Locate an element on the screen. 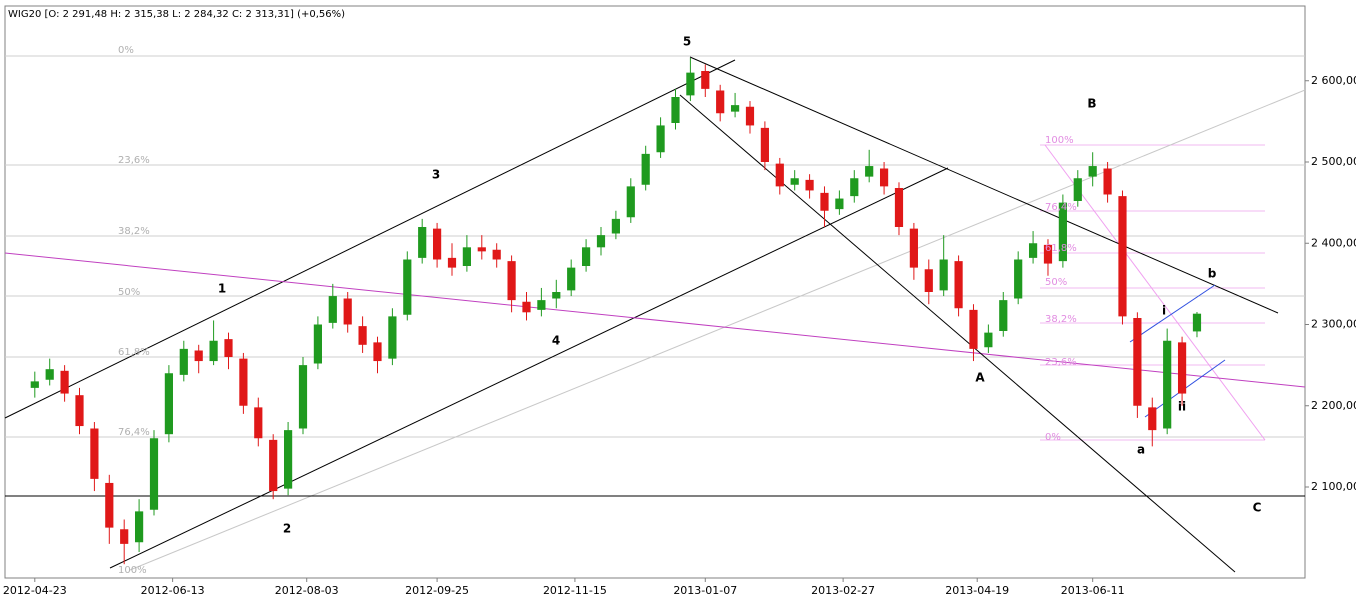 This screenshot has height=603, width=1356. trendline is located at coordinates (1172, 313).